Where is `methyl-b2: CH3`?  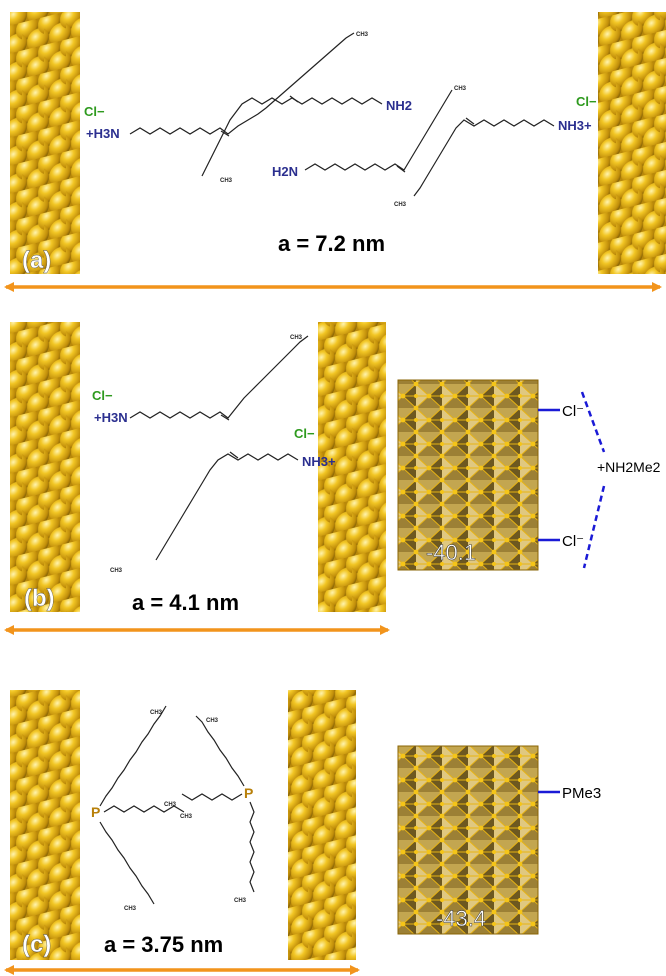
methyl-b2: CH3 is located at coordinates (116, 571).